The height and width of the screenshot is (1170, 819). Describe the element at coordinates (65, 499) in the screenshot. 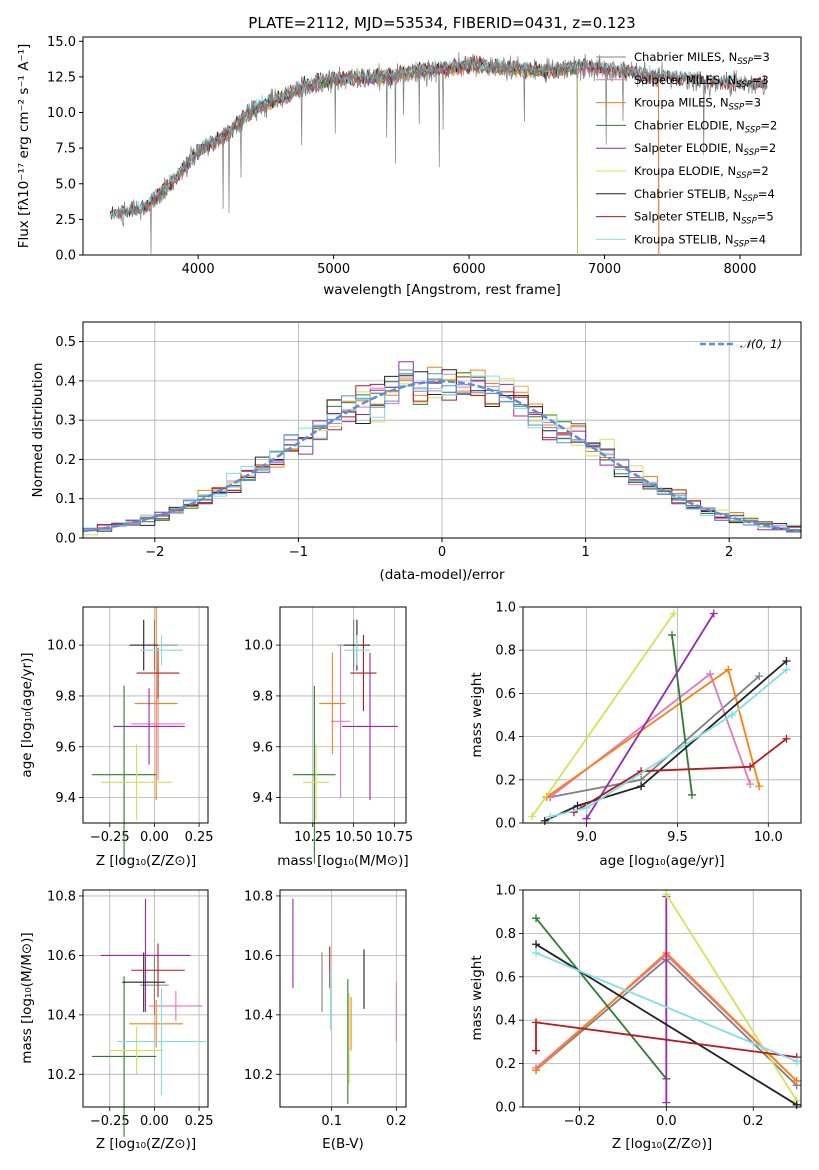

I see `y-tick-label: 0.1` at that location.